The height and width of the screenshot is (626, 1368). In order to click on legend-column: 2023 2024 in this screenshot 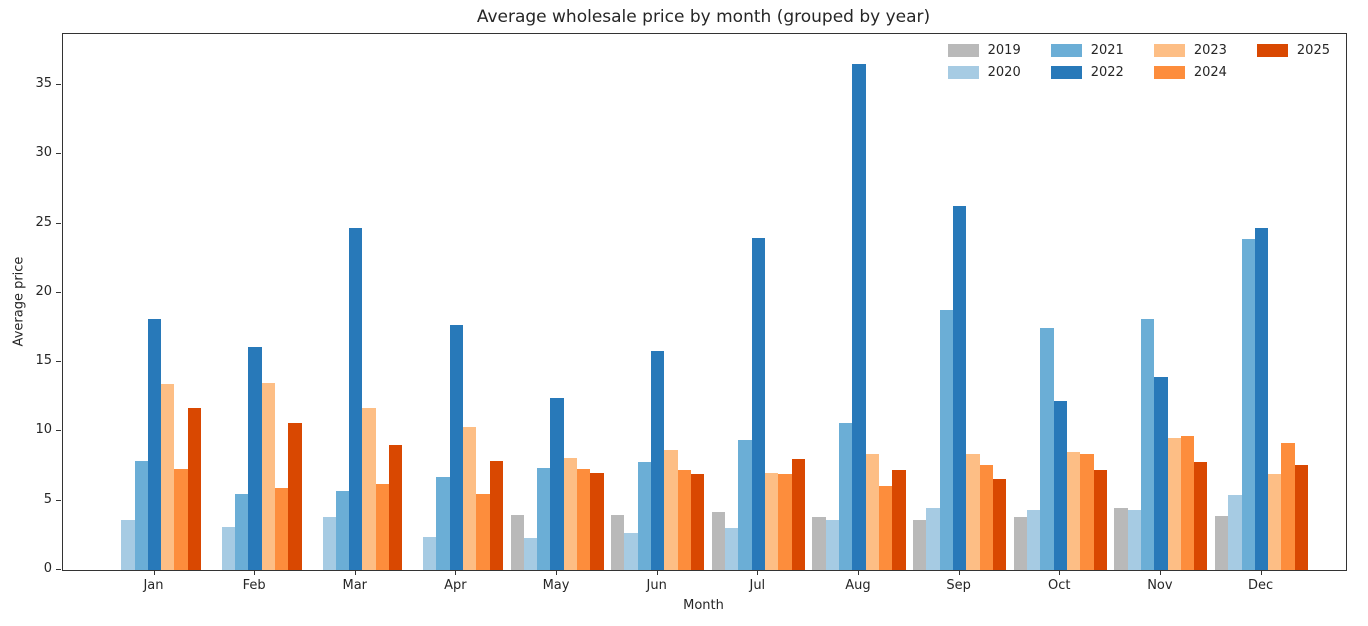, I will do `click(1190, 61)`.